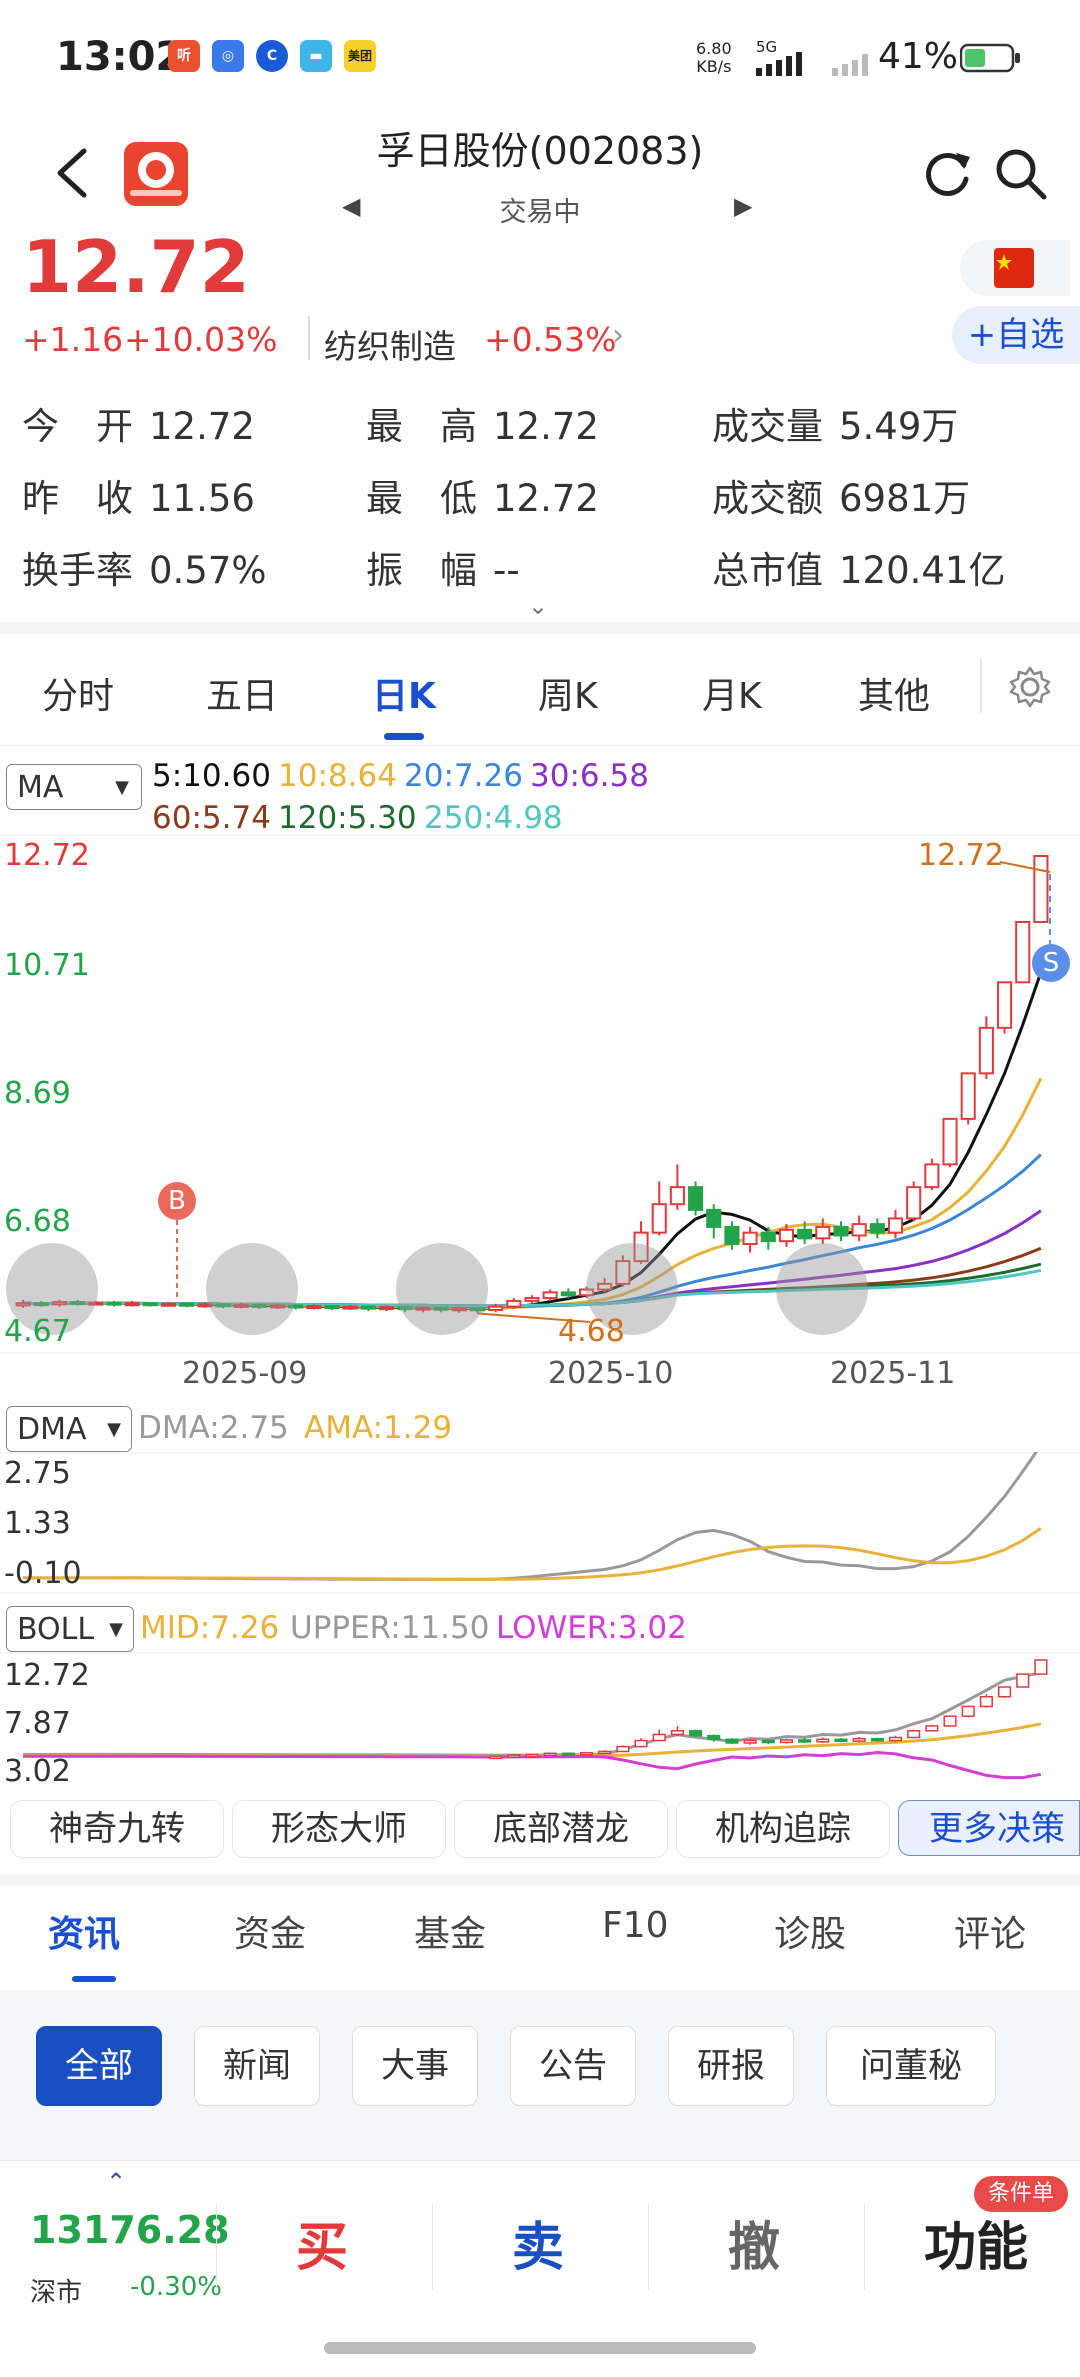 This screenshot has width=1080, height=2377. I want to click on filter-all: 全部, so click(99, 2066).